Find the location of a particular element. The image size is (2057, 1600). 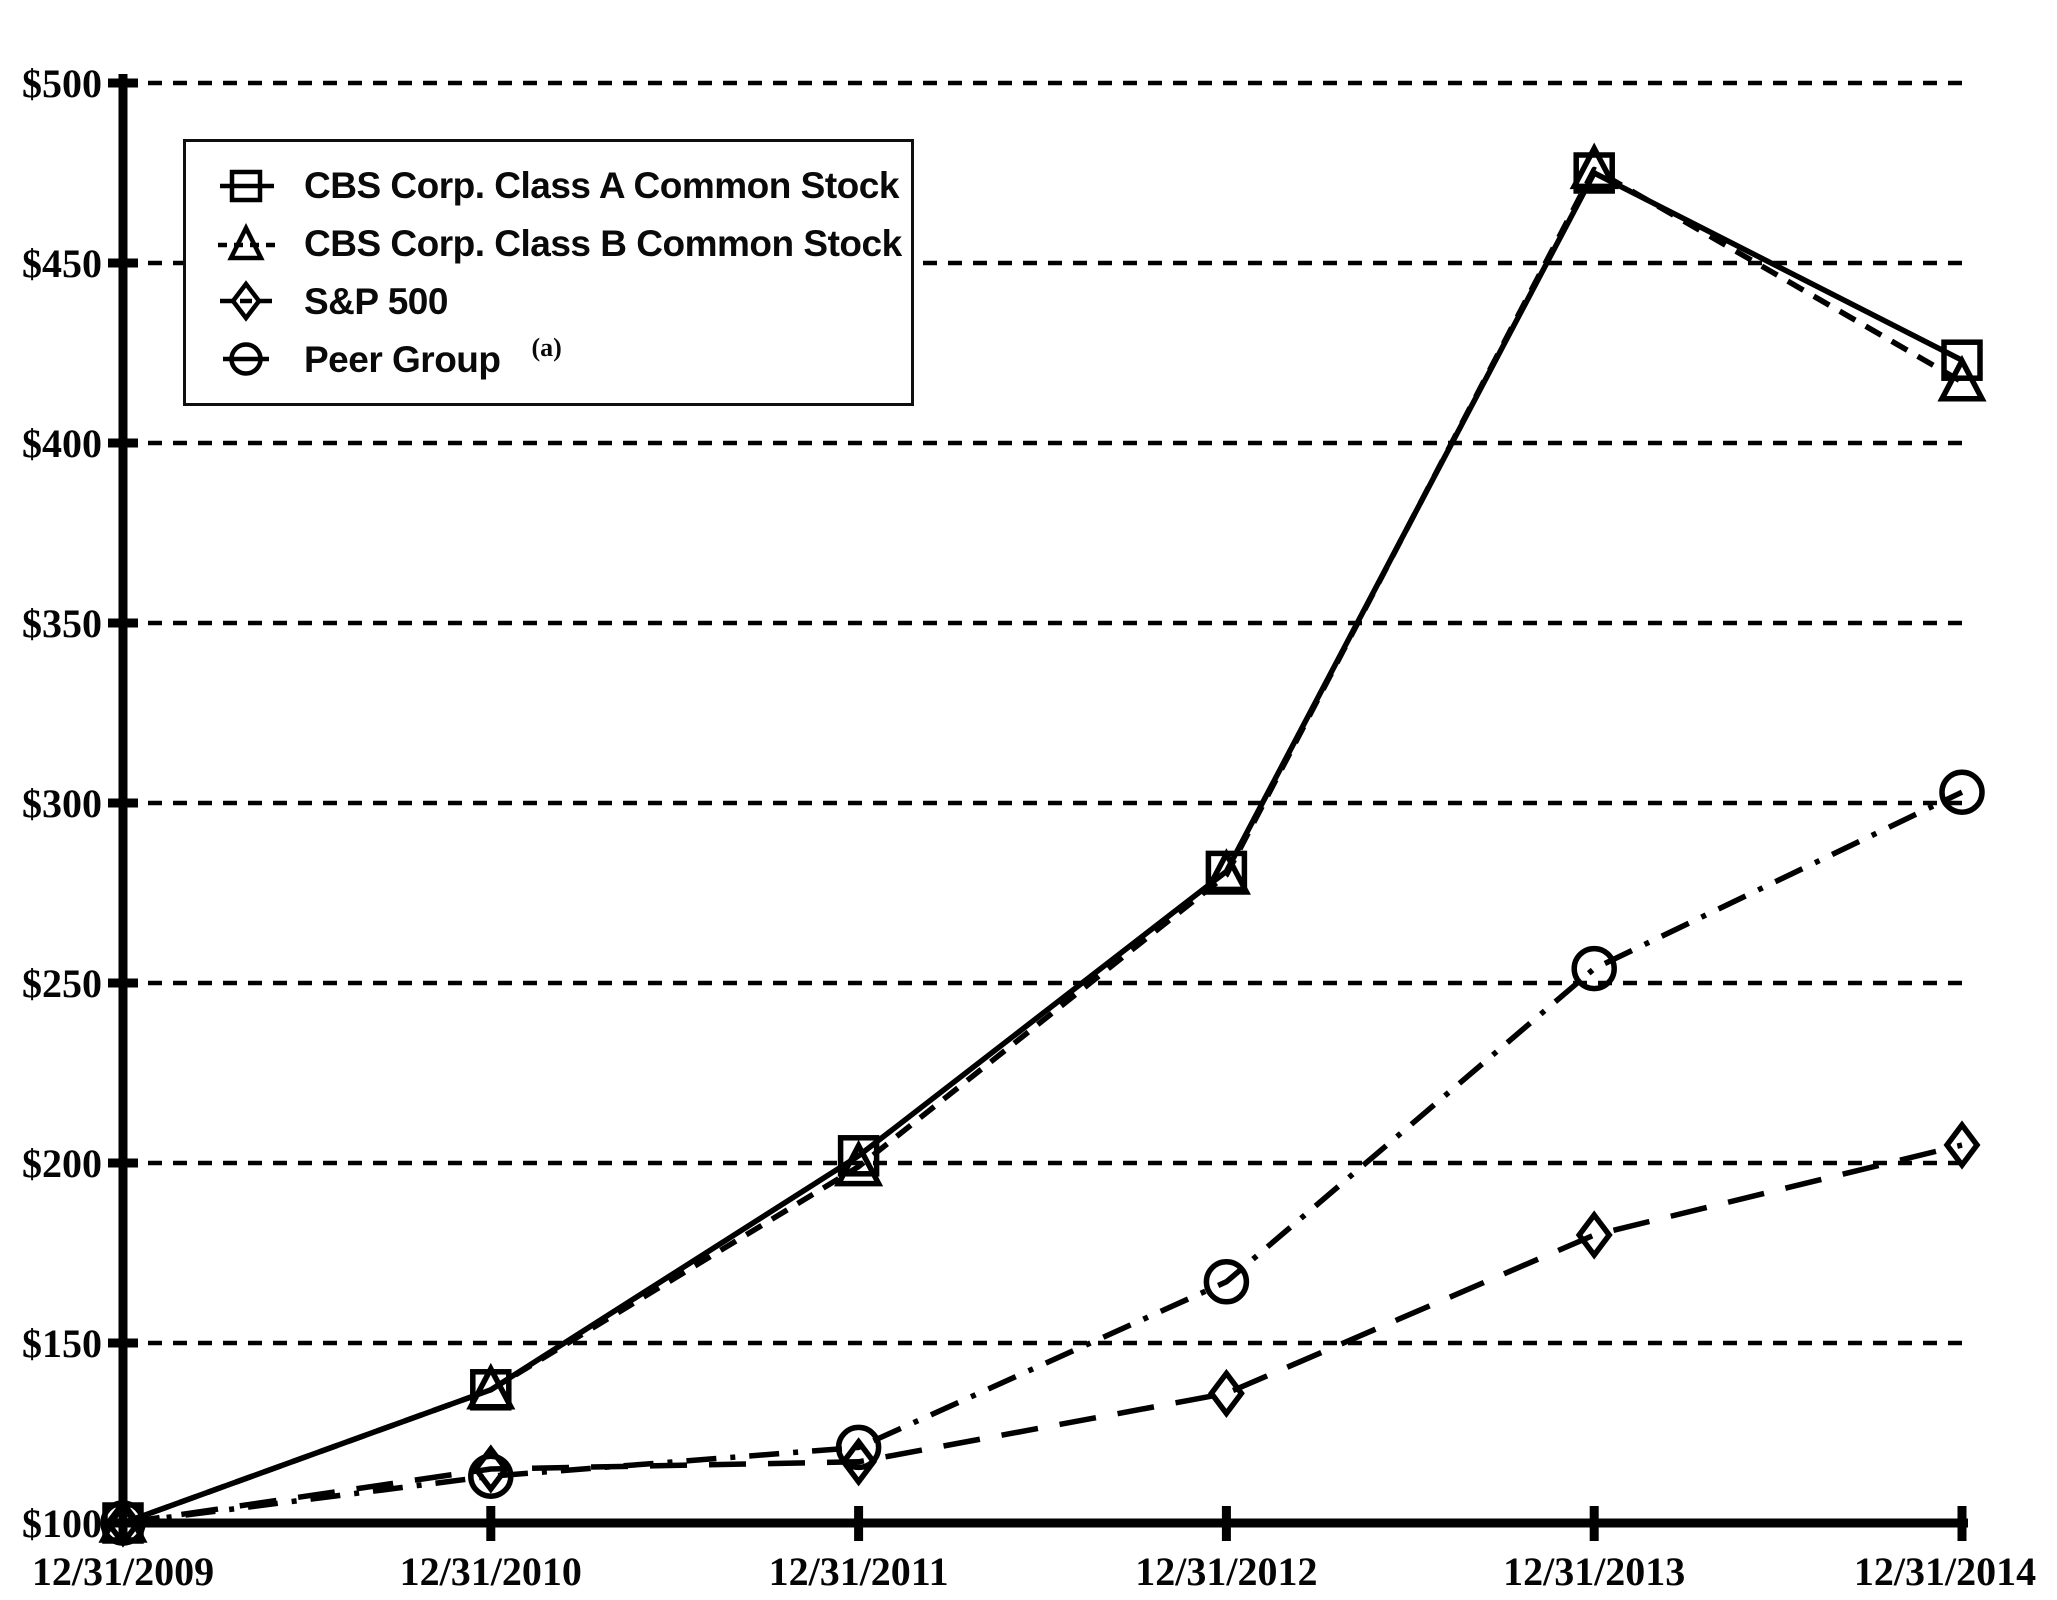

legend-label-sp500: S&P 500 is located at coordinates (376, 301).